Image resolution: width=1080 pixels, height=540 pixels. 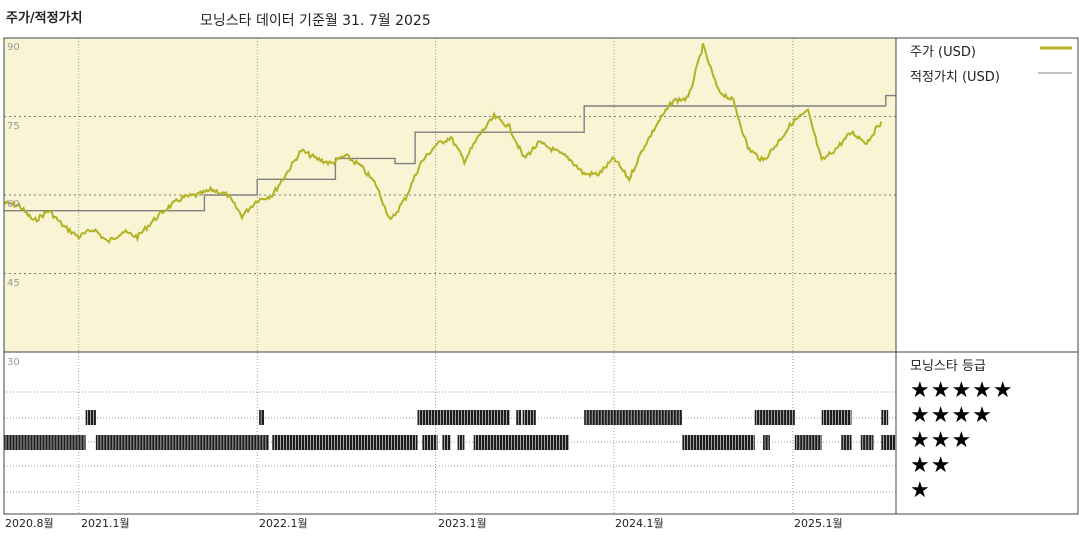 I want to click on x-tick-label: 2023.1월, so click(x=462, y=523).